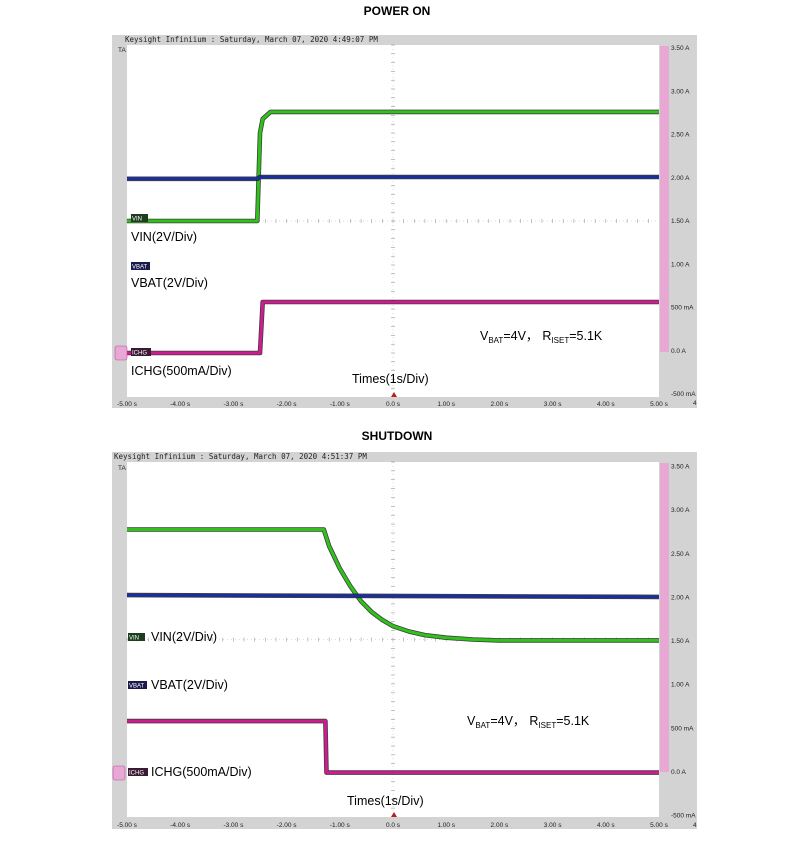  I want to click on panel-title: POWER ON, so click(397, 11).